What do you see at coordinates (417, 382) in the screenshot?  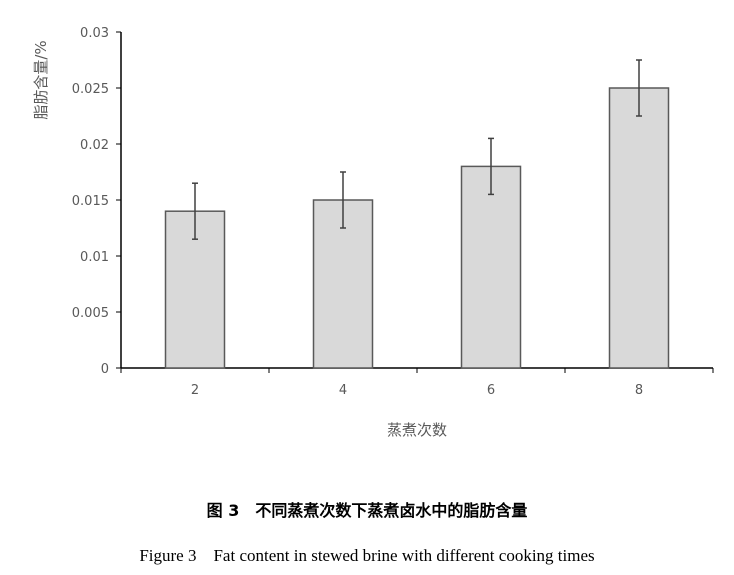 I see `x-axis: 2 4 6 8` at bounding box center [417, 382].